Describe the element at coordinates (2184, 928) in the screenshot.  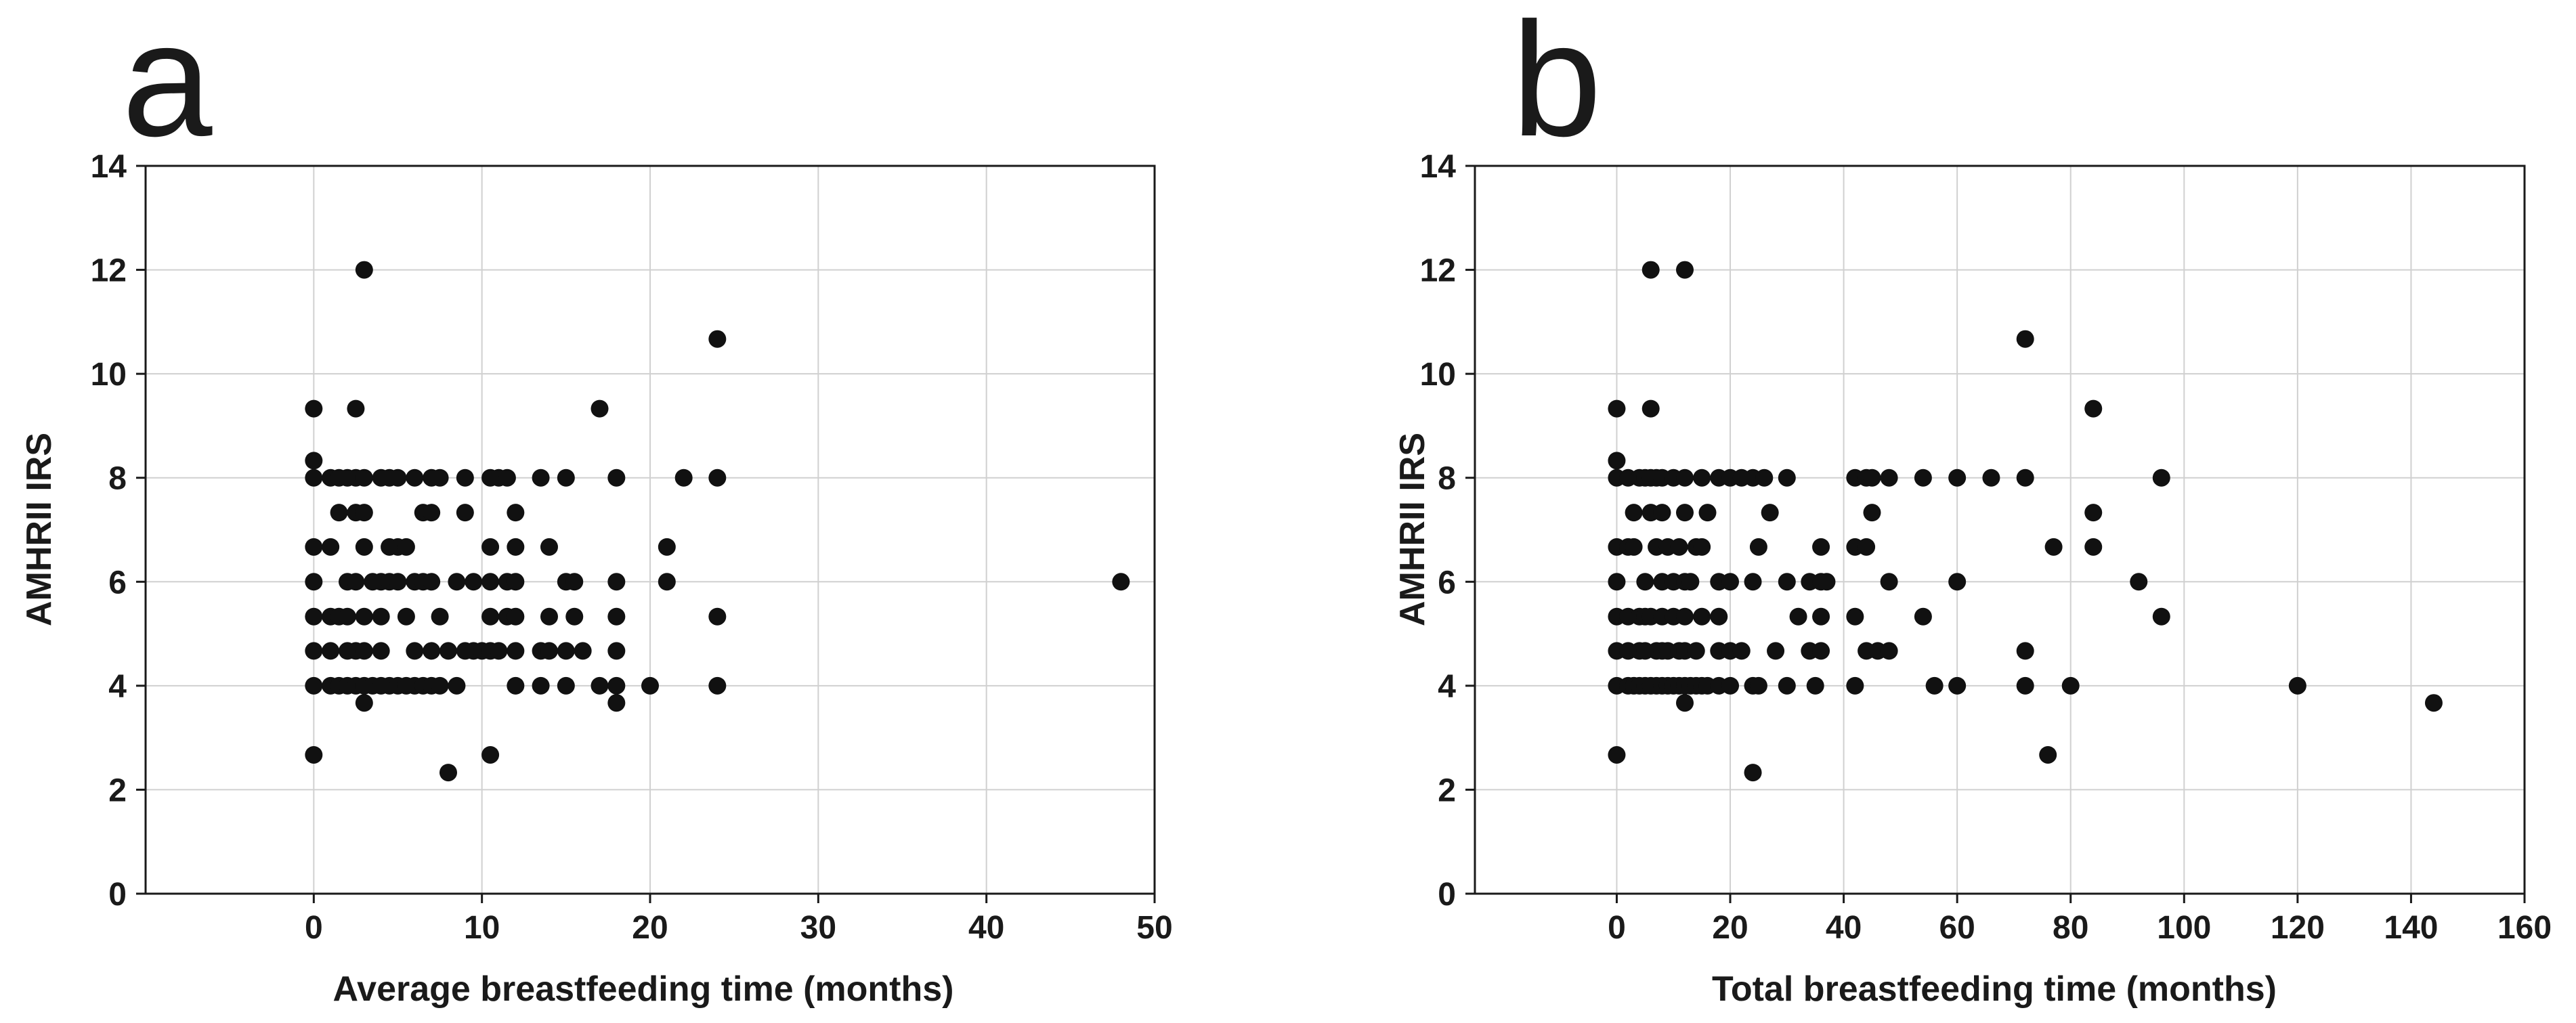
I see `x-tick-label: 100` at that location.